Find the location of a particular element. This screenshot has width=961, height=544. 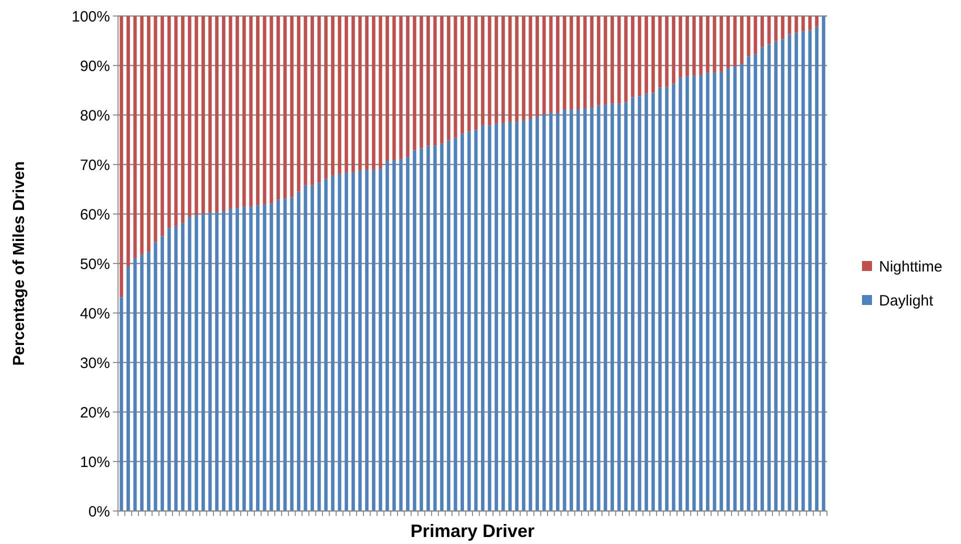

y-tick-label: 30% is located at coordinates (95, 363).